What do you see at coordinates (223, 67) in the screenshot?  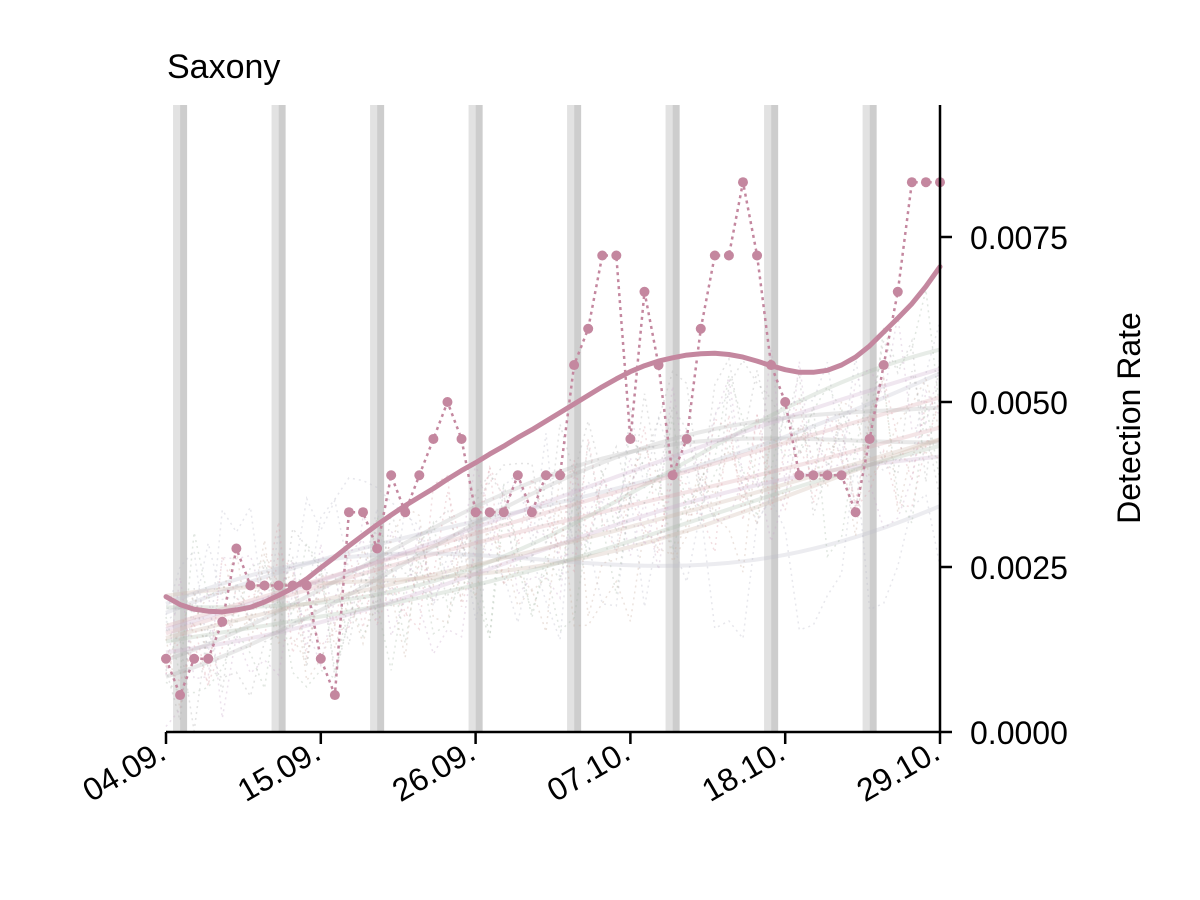 I see `chart-title: Saxony` at bounding box center [223, 67].